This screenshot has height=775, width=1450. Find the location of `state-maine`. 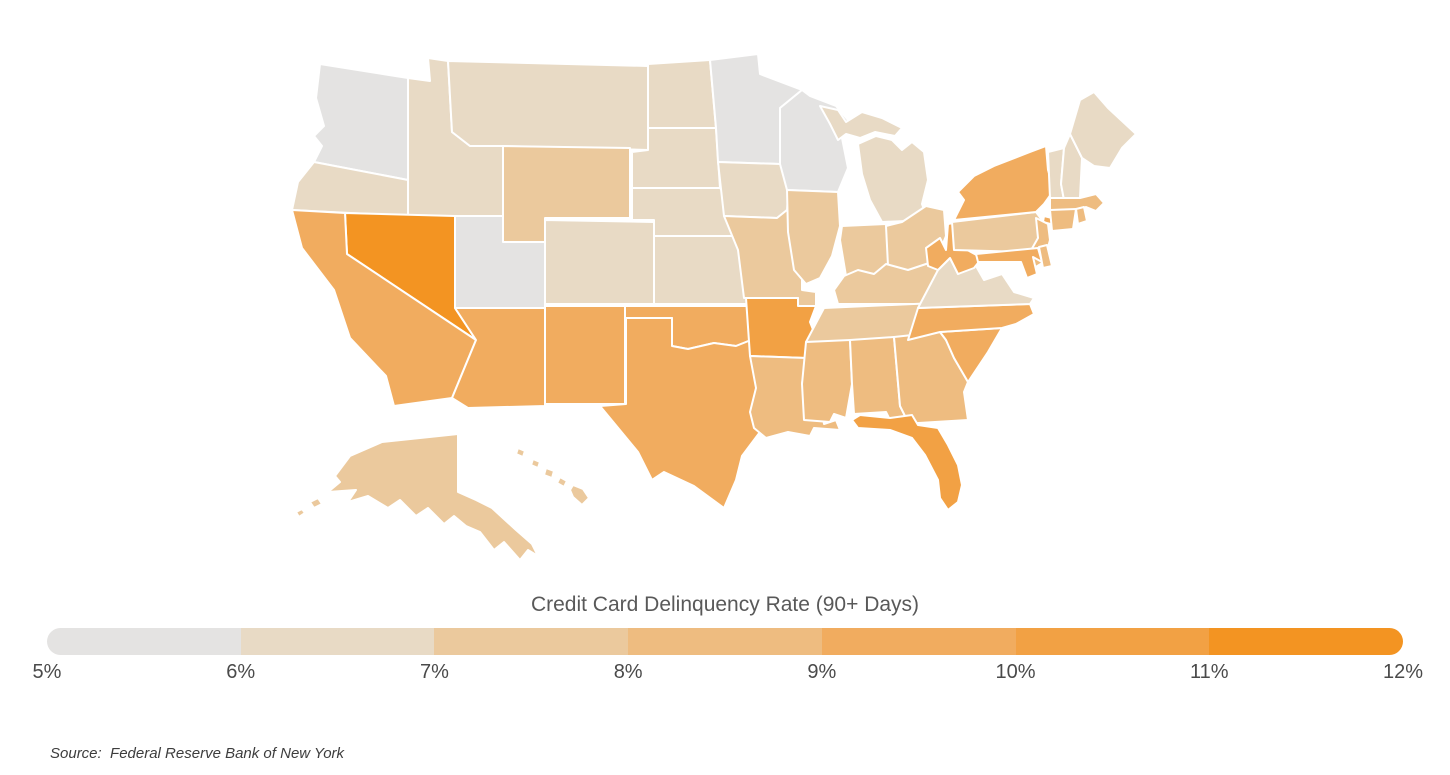

state-maine is located at coordinates (1103, 130).